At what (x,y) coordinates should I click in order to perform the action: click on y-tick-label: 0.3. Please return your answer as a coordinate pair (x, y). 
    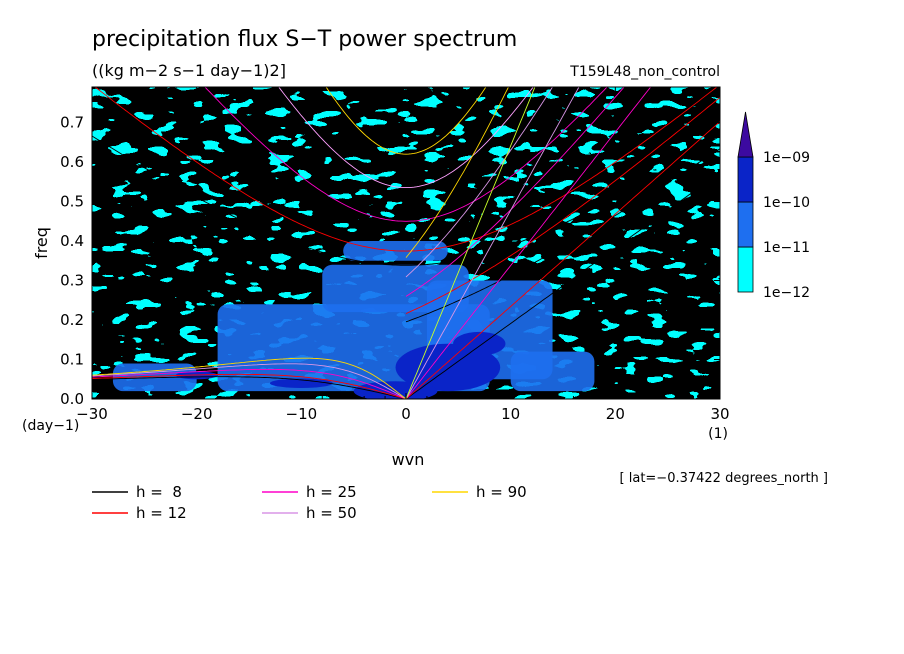
    Looking at the image, I should click on (72, 281).